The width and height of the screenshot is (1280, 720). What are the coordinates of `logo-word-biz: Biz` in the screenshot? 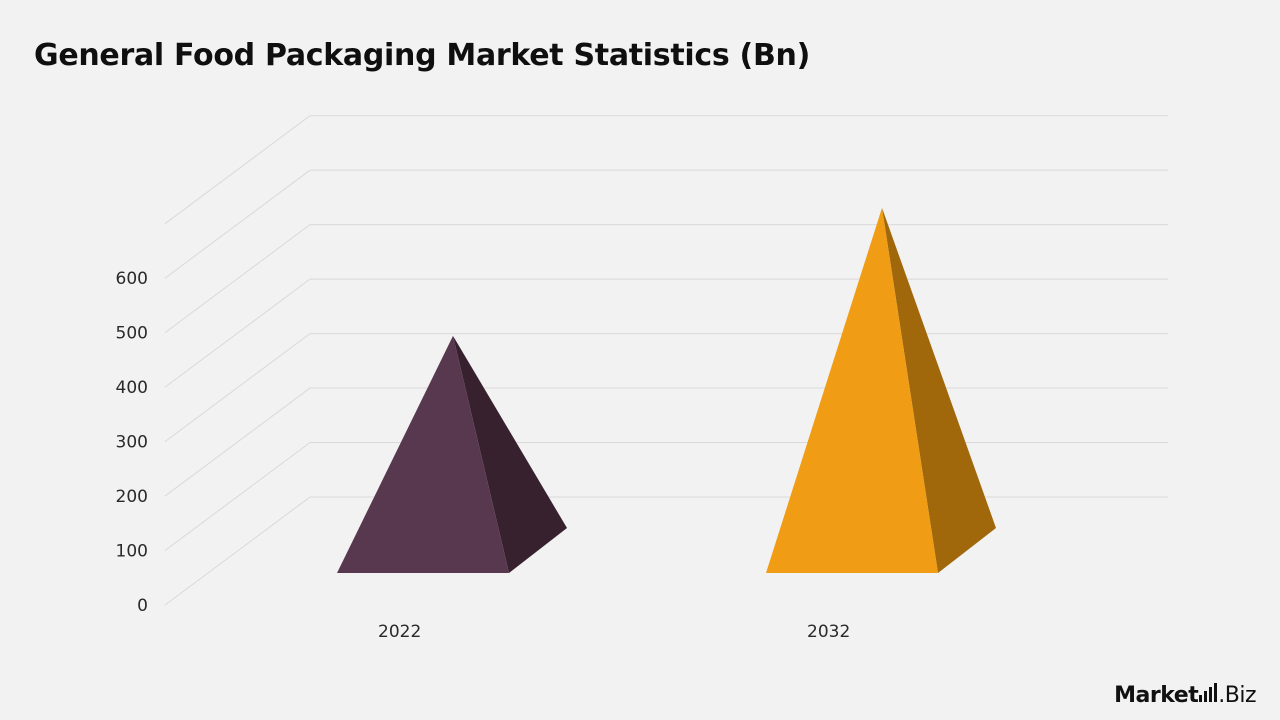 It's located at (1240, 695).